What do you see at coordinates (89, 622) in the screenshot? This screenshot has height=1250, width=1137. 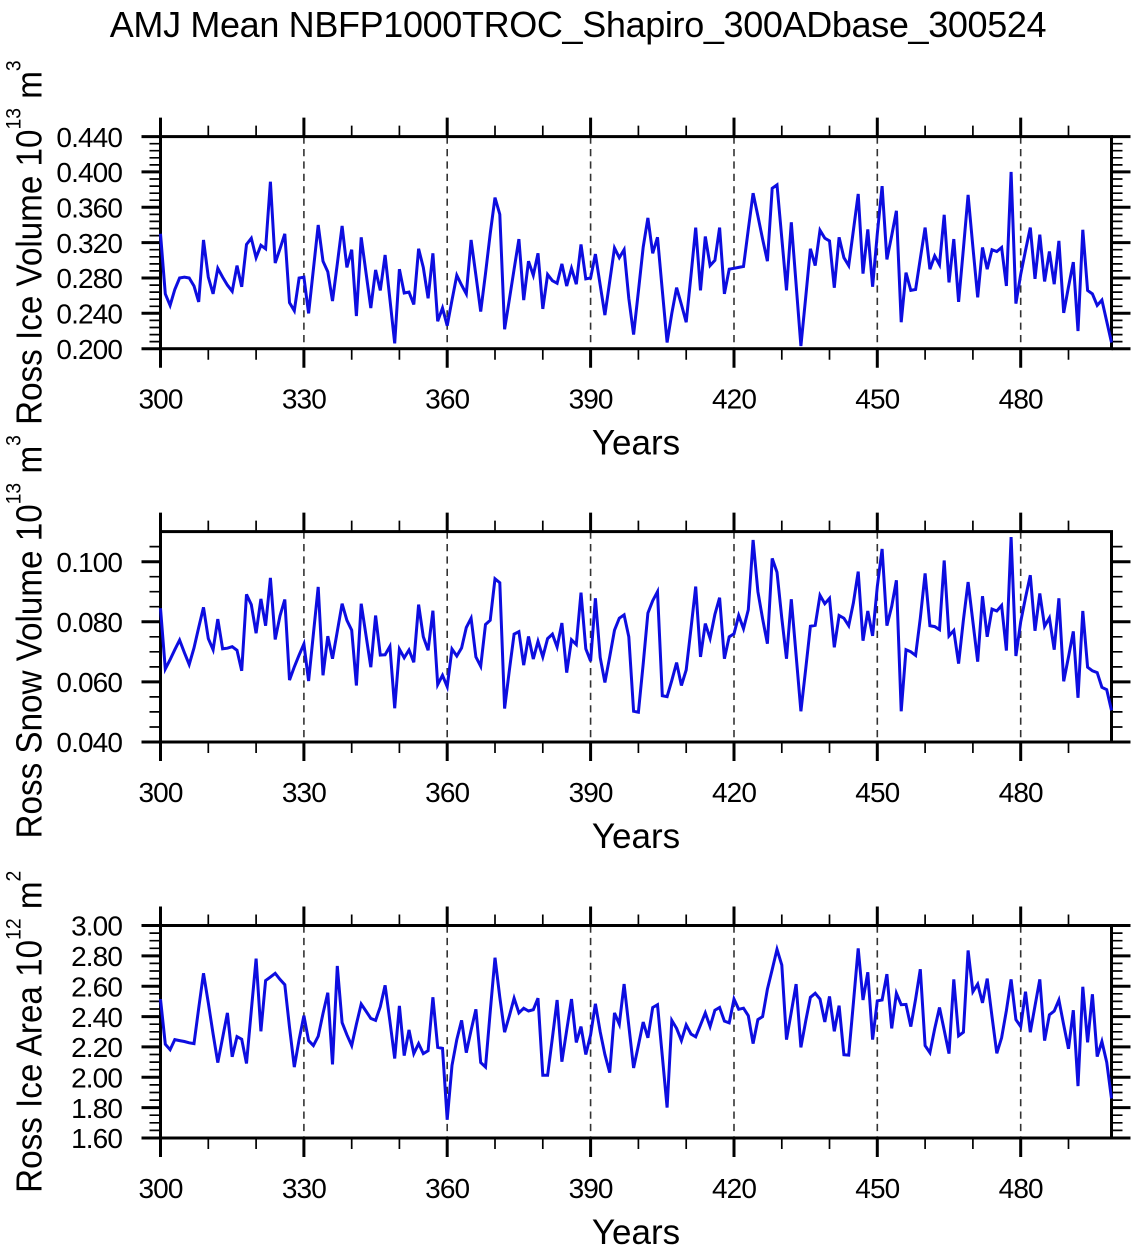 I see `svg-text: 0.080` at bounding box center [89, 622].